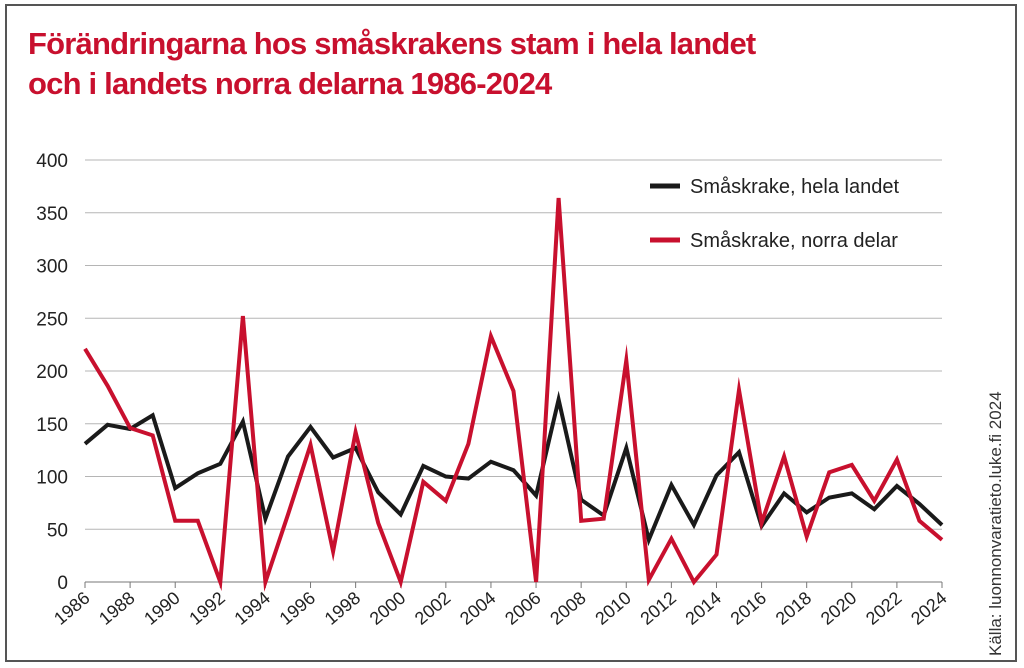  What do you see at coordinates (839, 608) in the screenshot?
I see `x-tick-label: 2020` at bounding box center [839, 608].